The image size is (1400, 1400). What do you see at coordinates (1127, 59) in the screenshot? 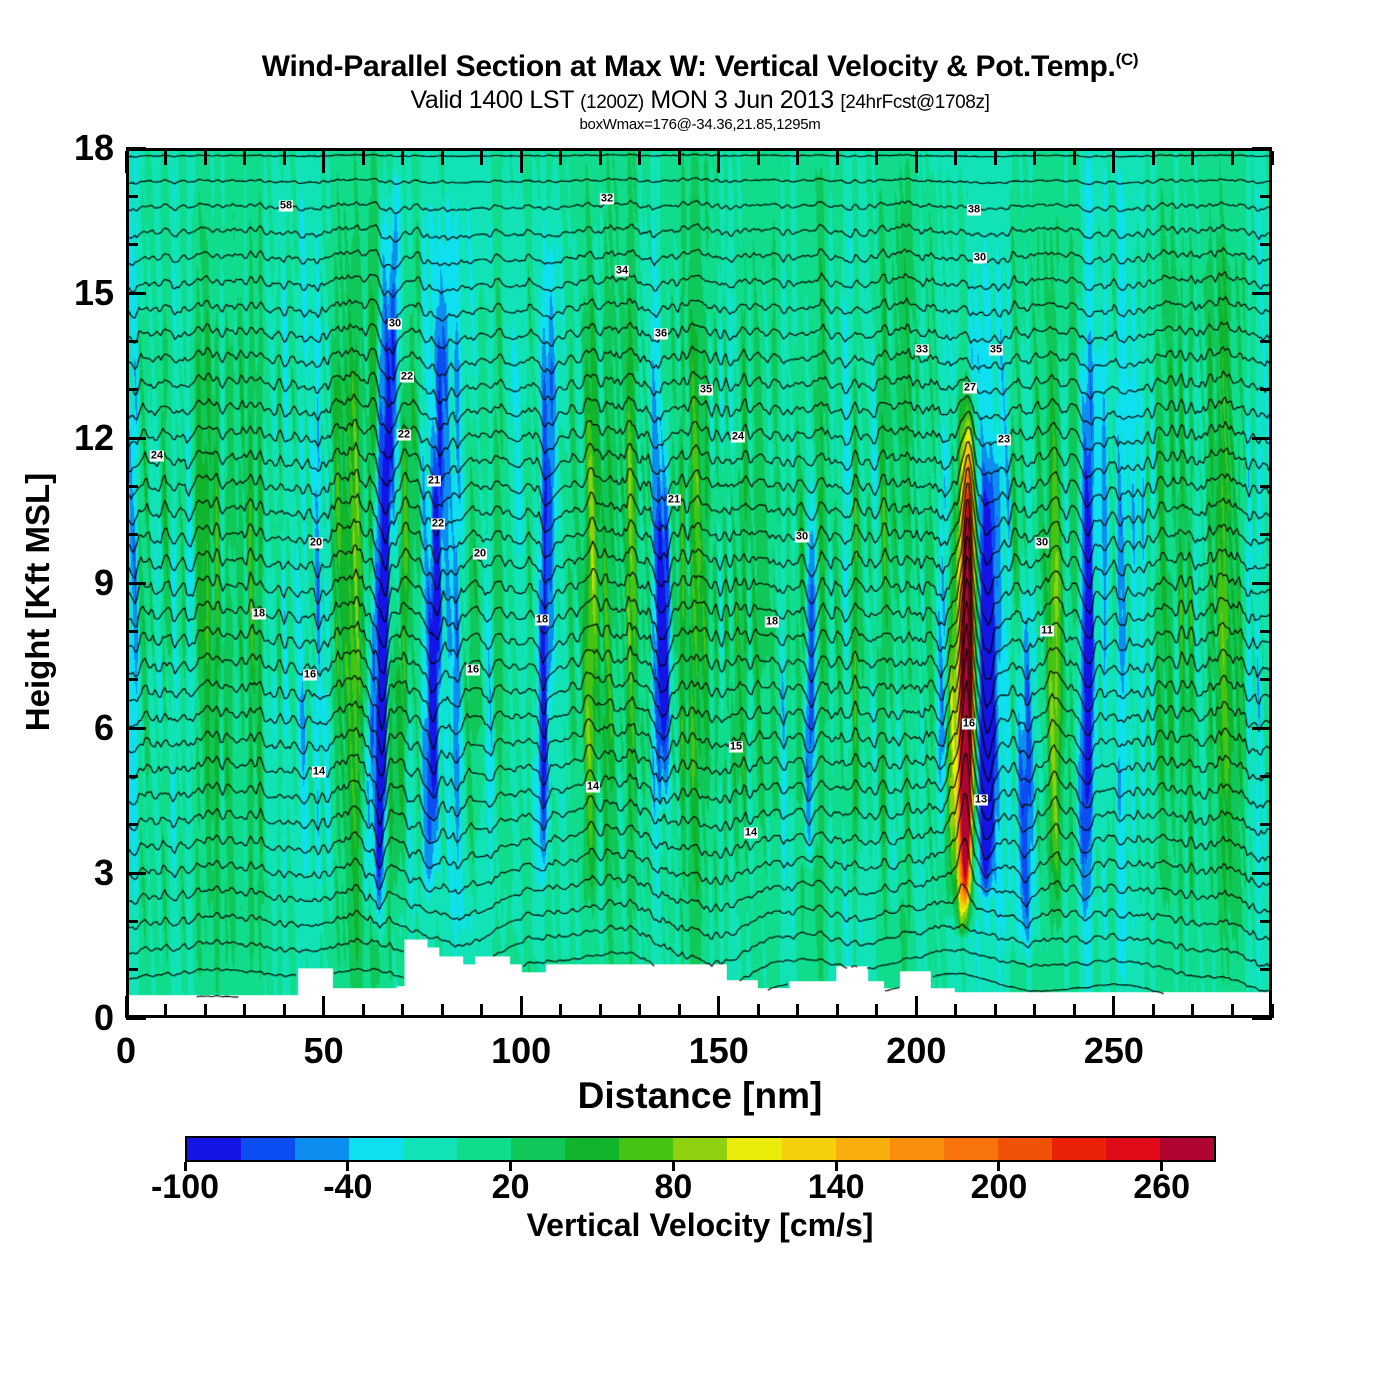
I see `copyright-mark: (C)` at bounding box center [1127, 59].